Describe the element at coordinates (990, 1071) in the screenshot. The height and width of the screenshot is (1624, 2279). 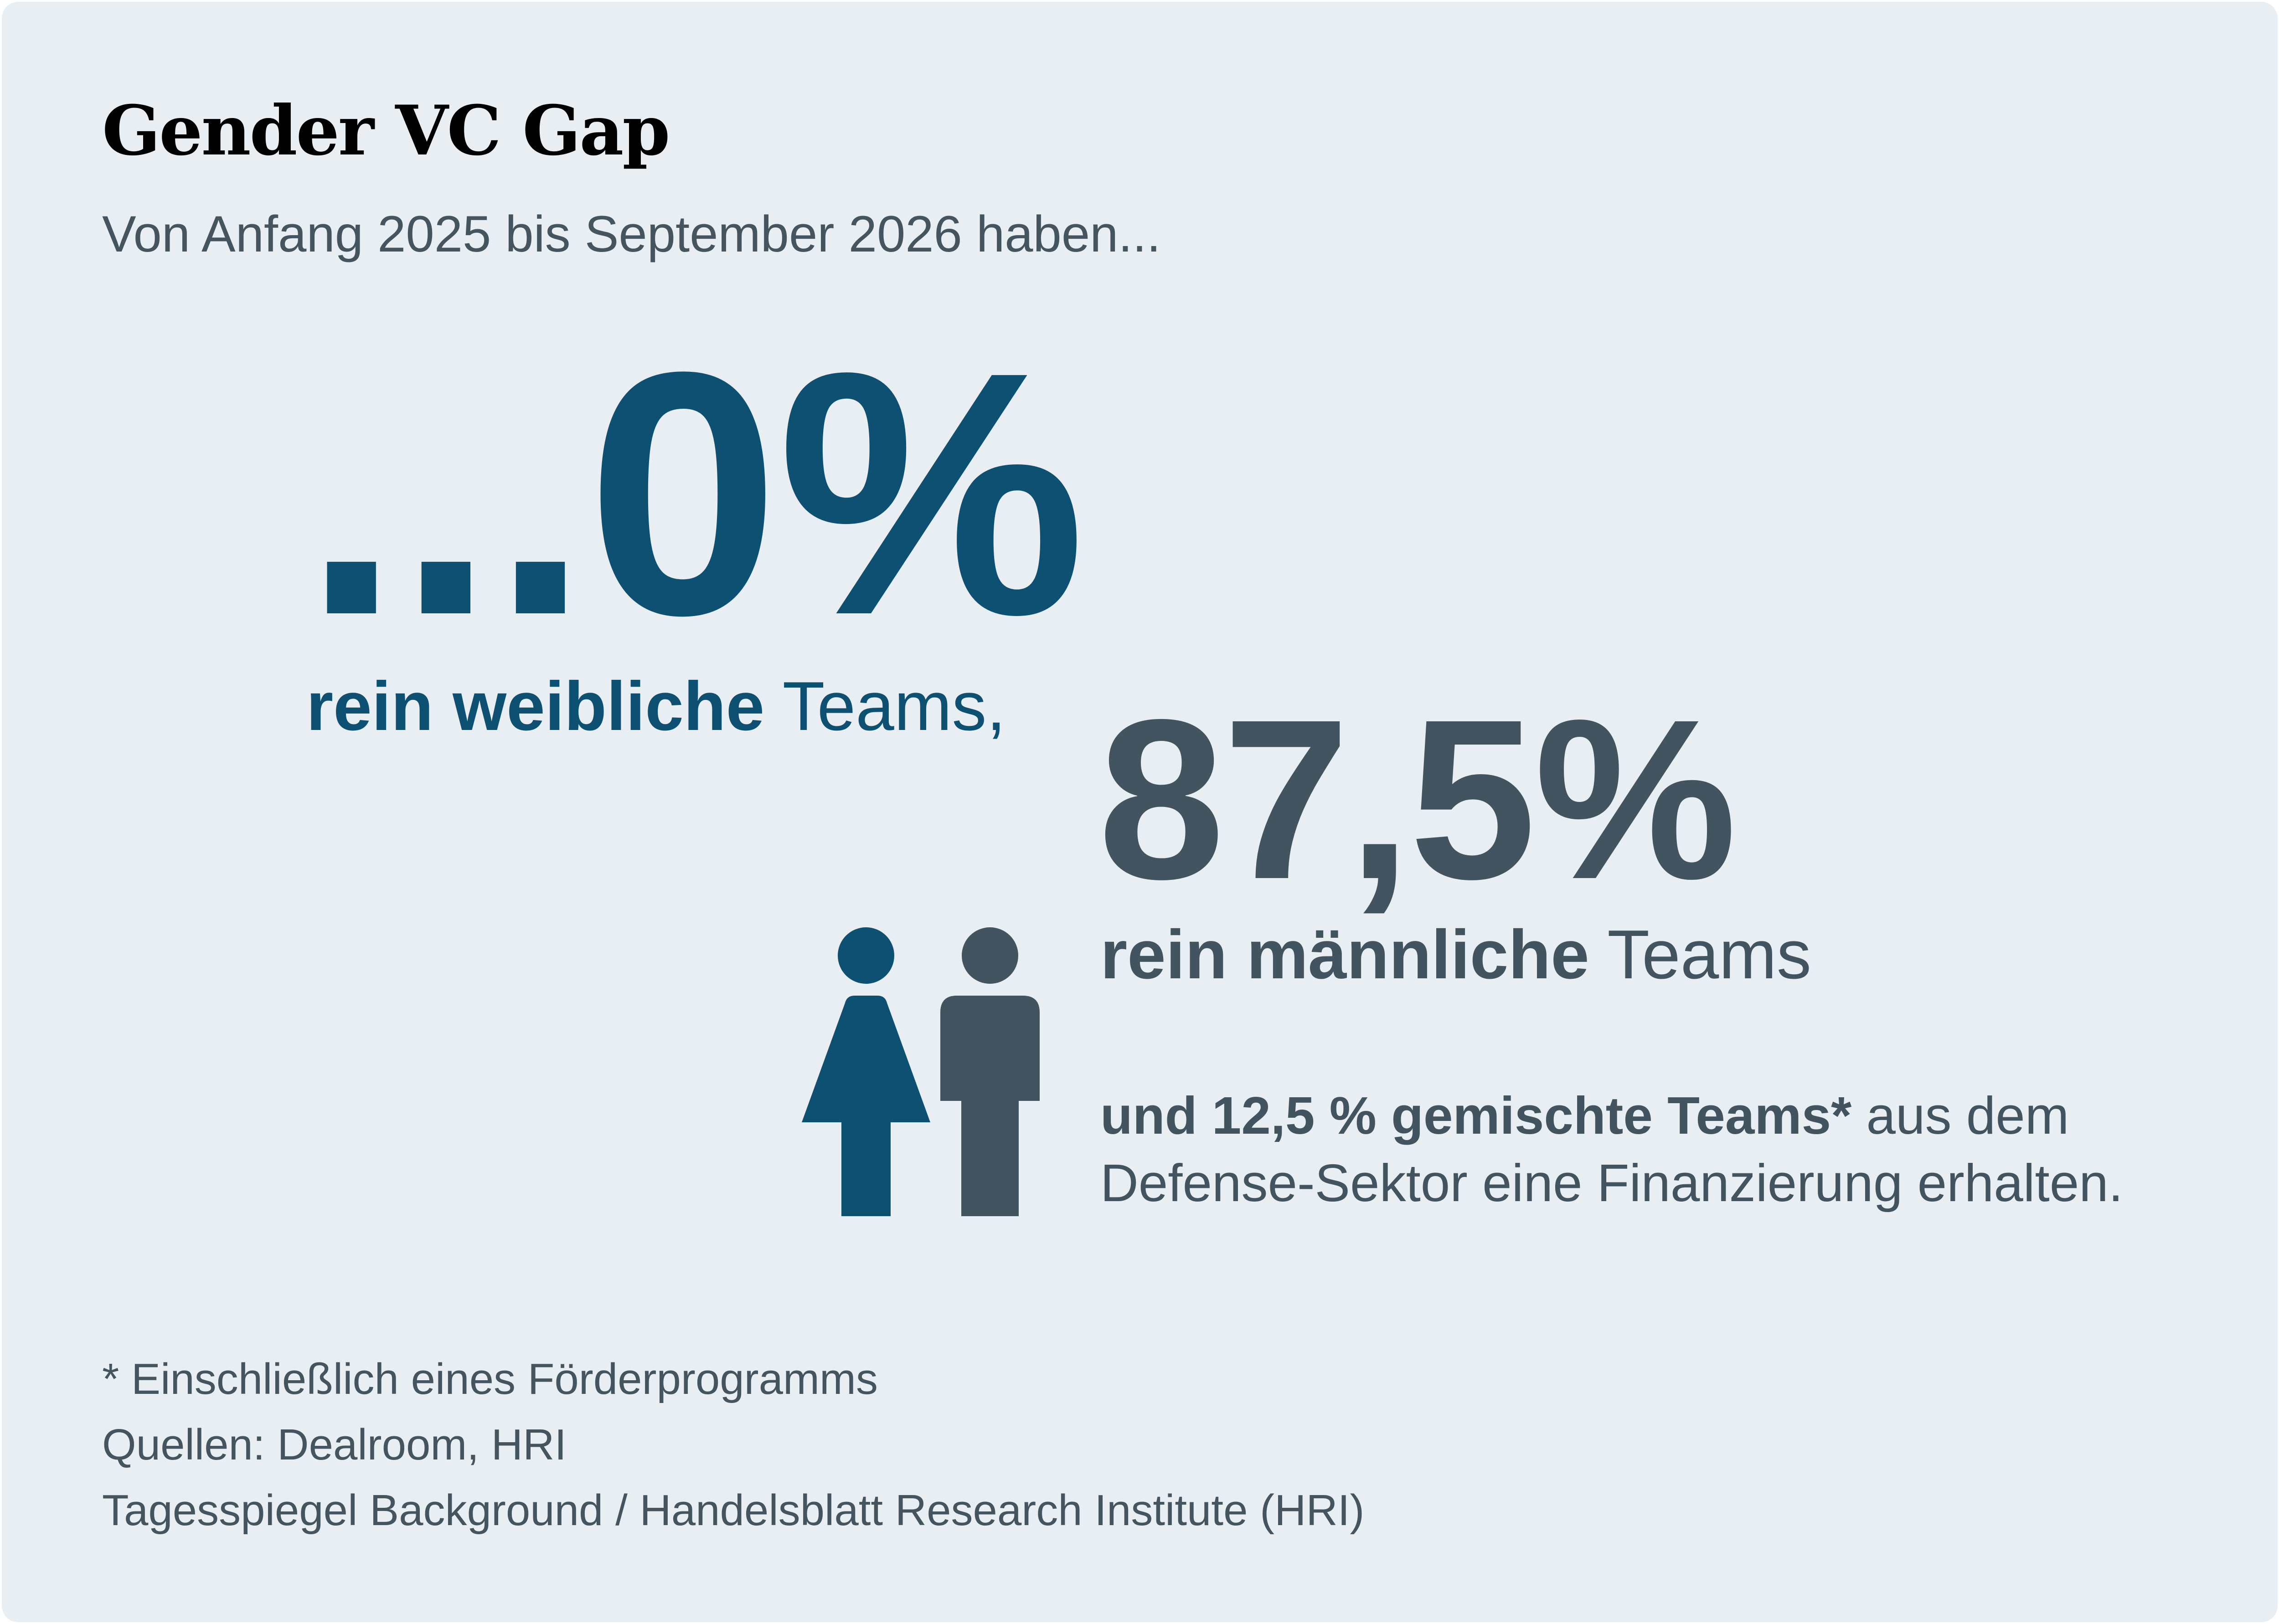
I see `man-icon` at that location.